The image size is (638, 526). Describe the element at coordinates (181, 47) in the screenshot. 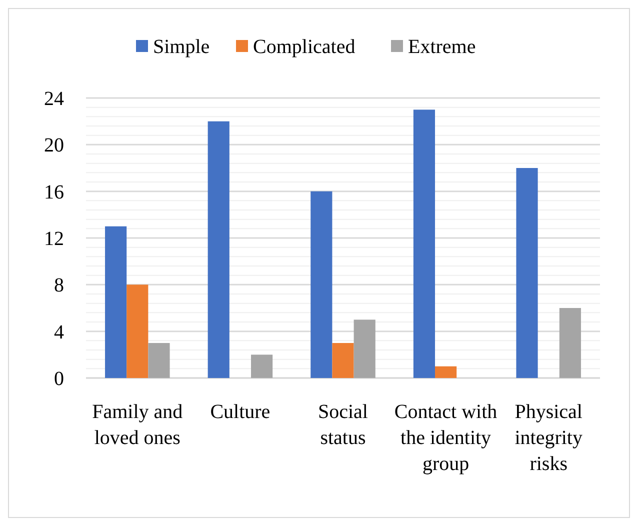

I see `legend-label: Simple` at that location.